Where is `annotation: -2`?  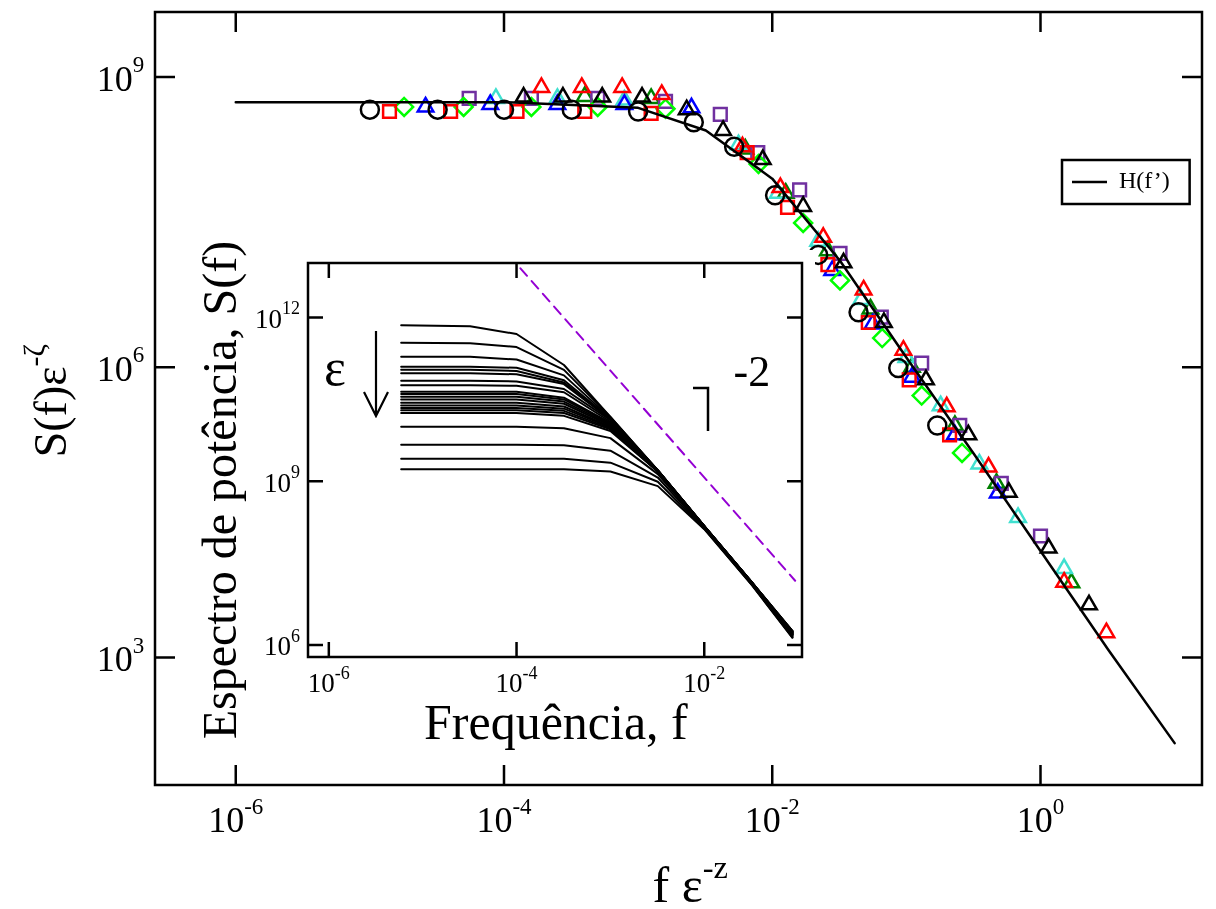 annotation: -2 is located at coordinates (752, 371).